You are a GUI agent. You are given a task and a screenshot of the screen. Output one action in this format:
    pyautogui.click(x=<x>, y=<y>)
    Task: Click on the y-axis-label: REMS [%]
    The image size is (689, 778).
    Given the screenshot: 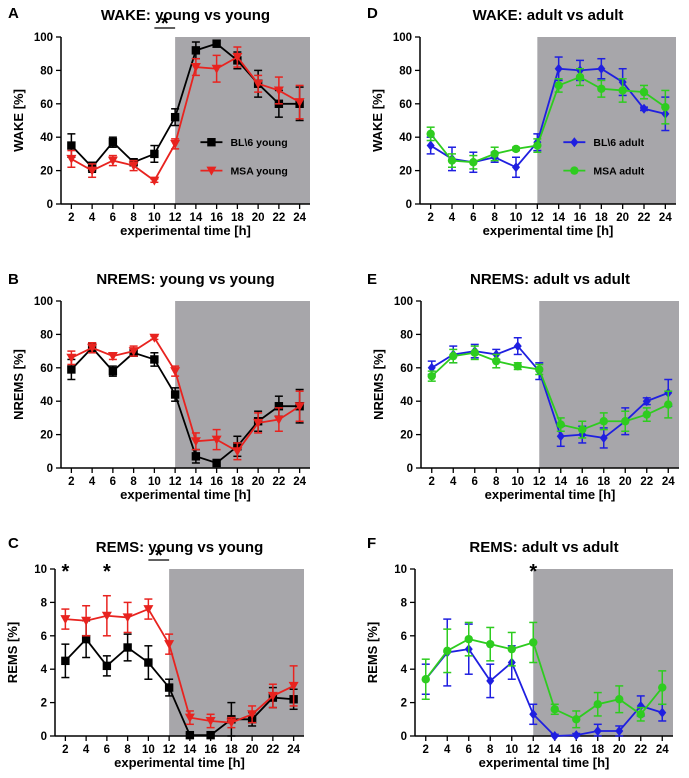 What is the action you would take?
    pyautogui.click(x=12, y=652)
    